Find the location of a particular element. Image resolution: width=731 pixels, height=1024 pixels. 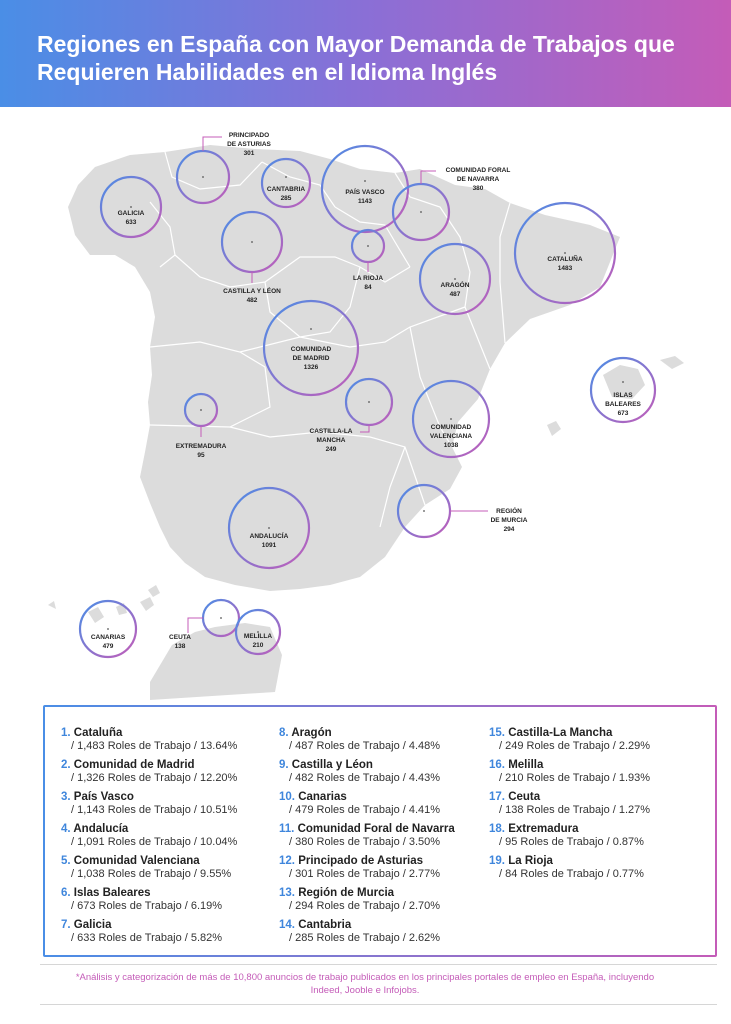

bubble-baleares is located at coordinates (623, 390).